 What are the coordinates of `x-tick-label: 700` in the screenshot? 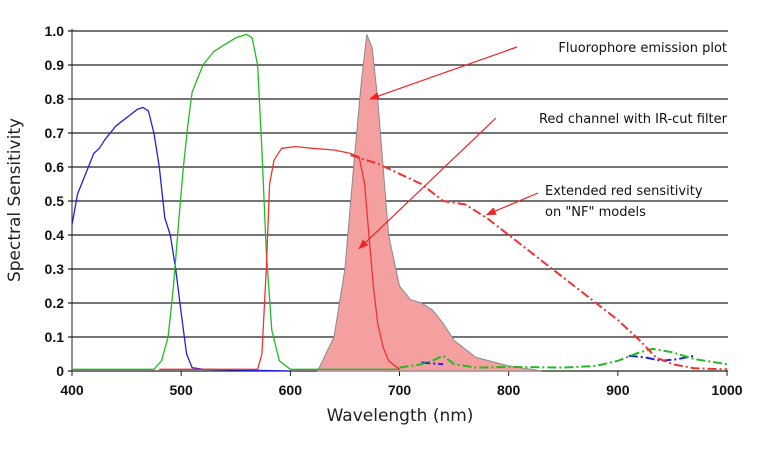 It's located at (400, 390).